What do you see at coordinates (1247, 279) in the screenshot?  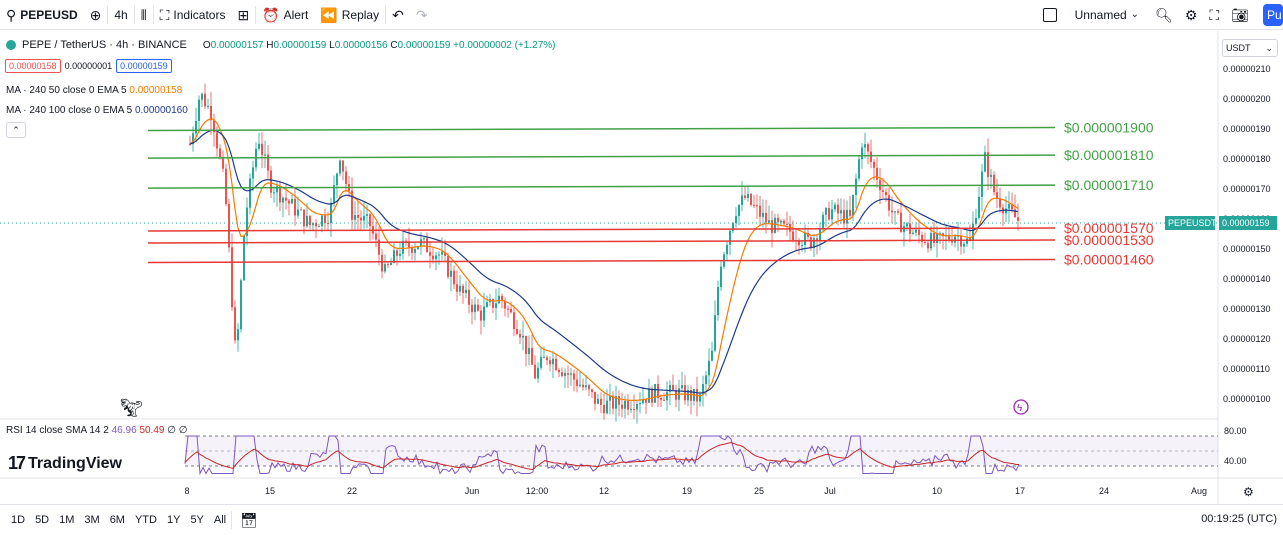 I see `price-tick-label: 0.00000140` at bounding box center [1247, 279].